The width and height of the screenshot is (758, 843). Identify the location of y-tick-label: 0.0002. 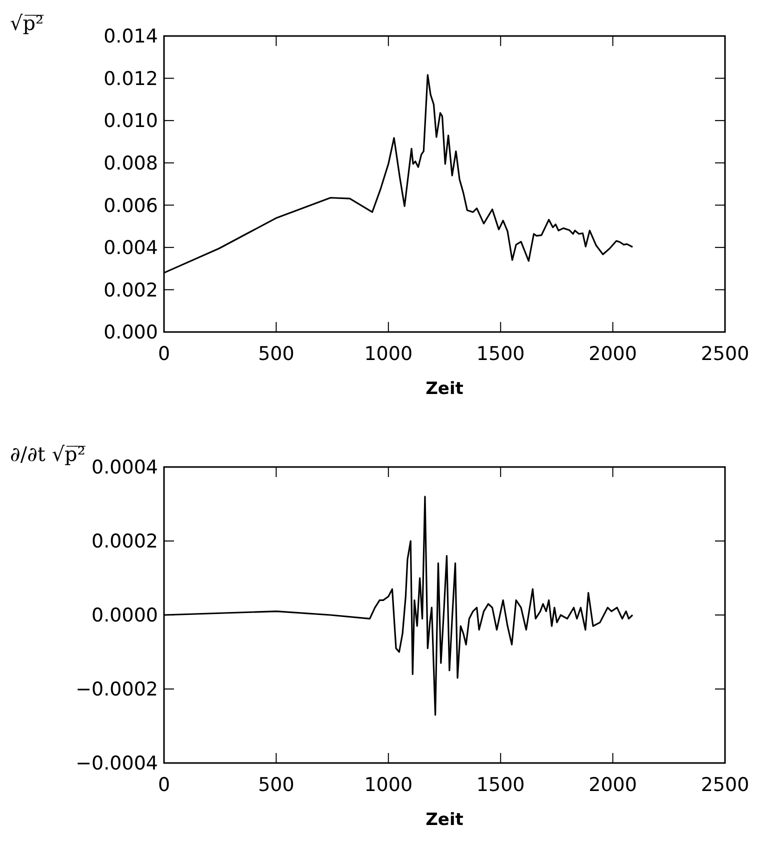
(125, 541).